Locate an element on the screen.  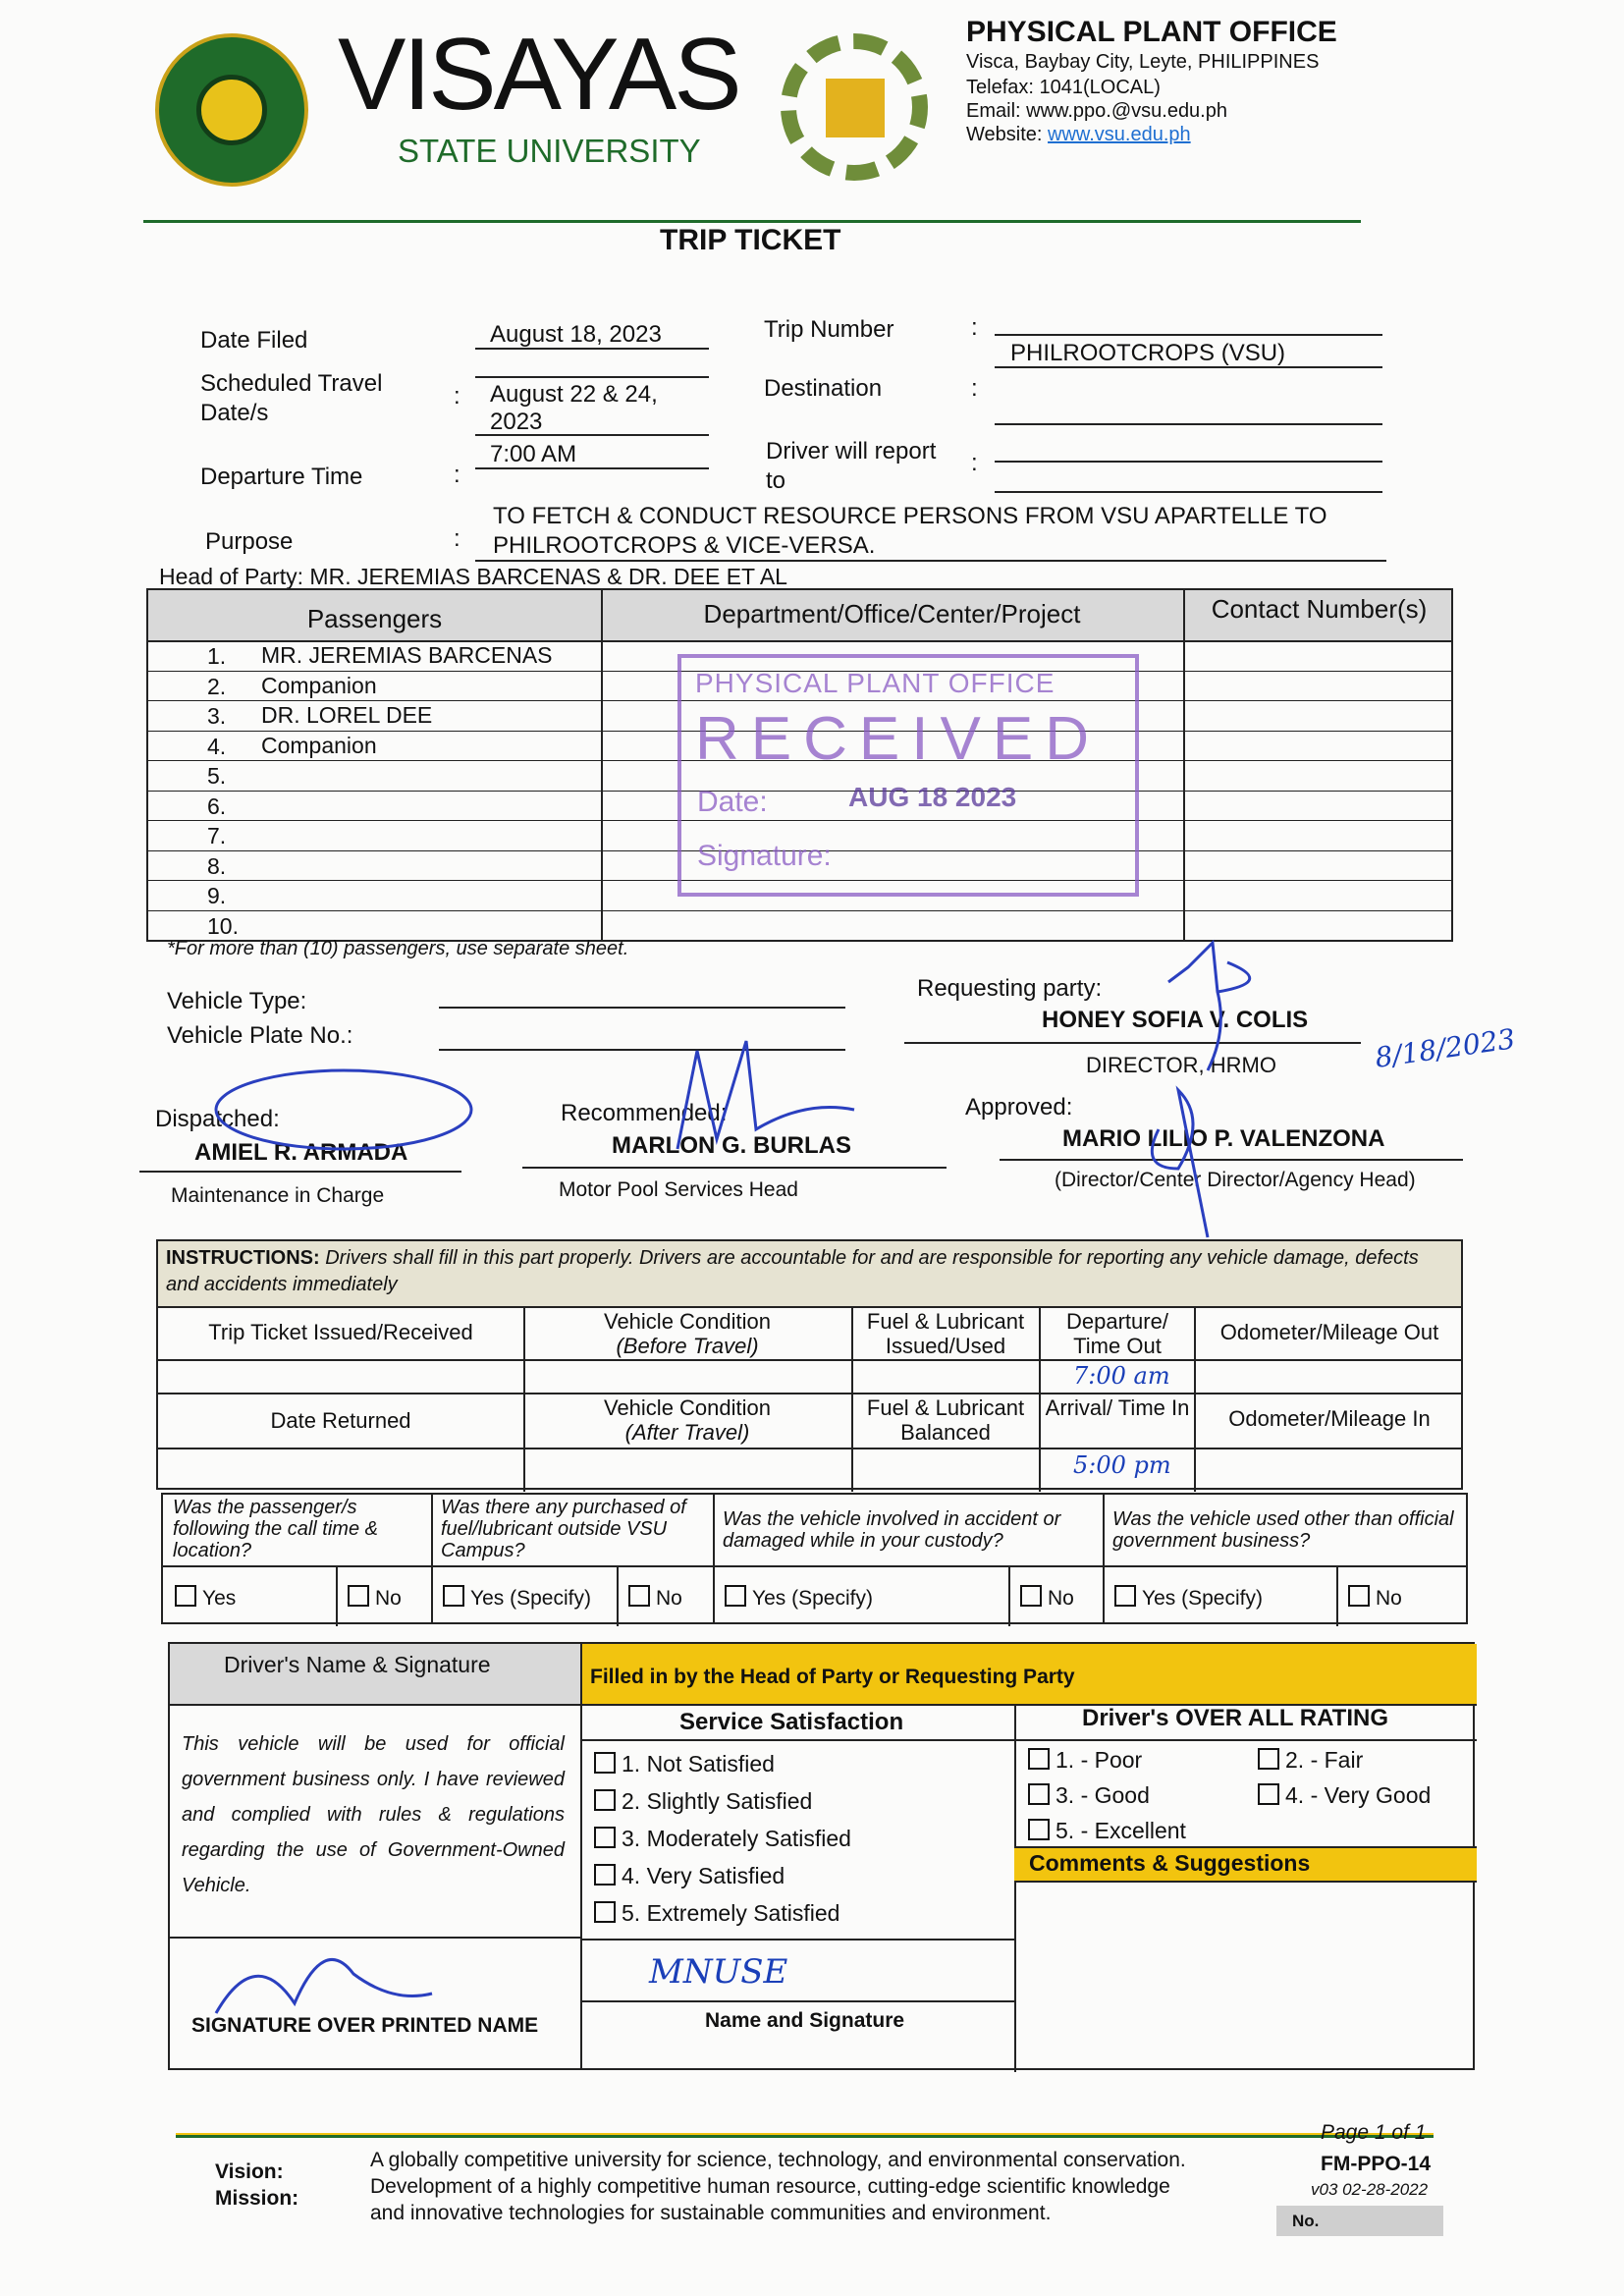
rating-option: 1. - Poor is located at coordinates (1085, 1760).